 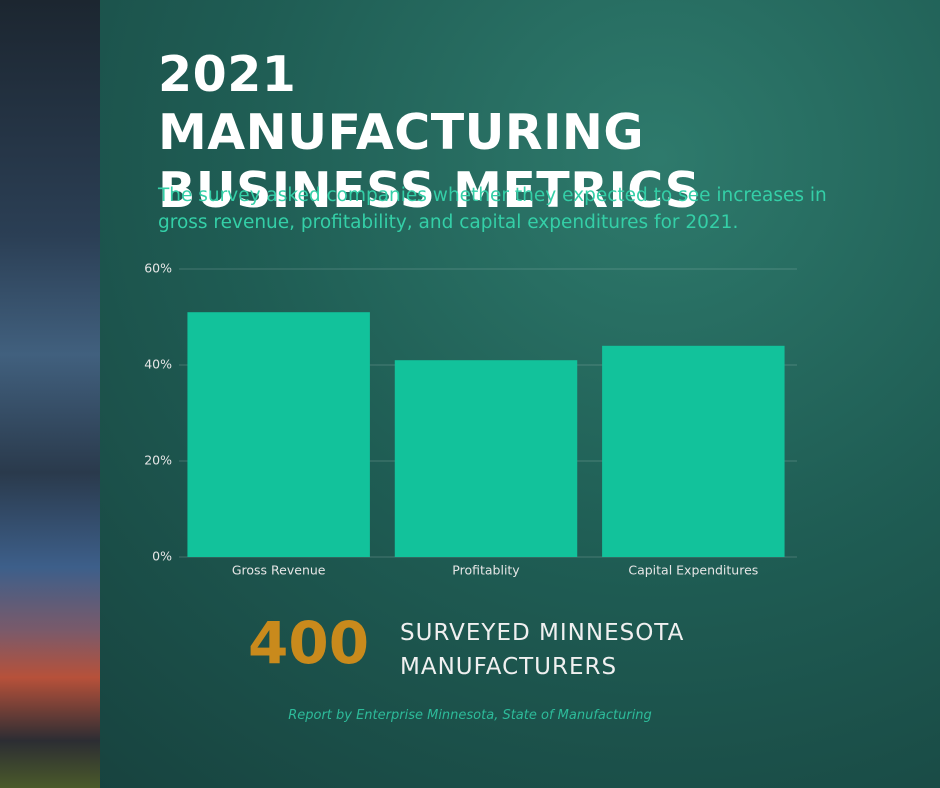 I want to click on y-tick-label: 40%, so click(x=158, y=364).